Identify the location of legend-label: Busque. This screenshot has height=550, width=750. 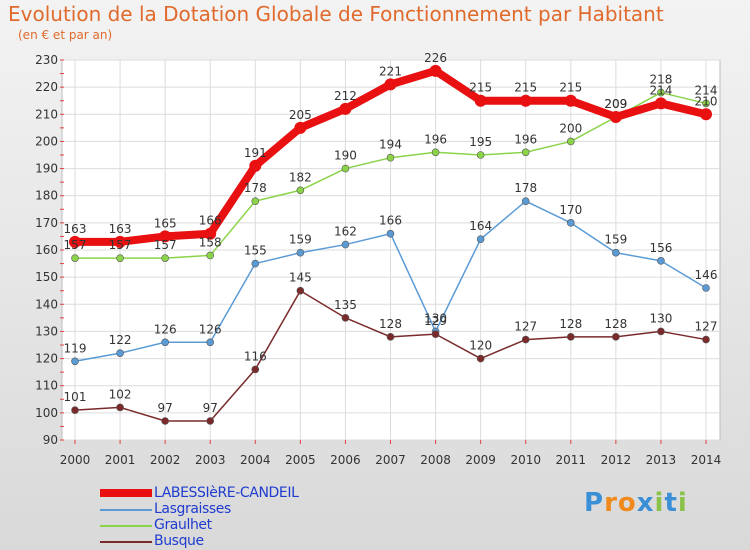
(179, 541).